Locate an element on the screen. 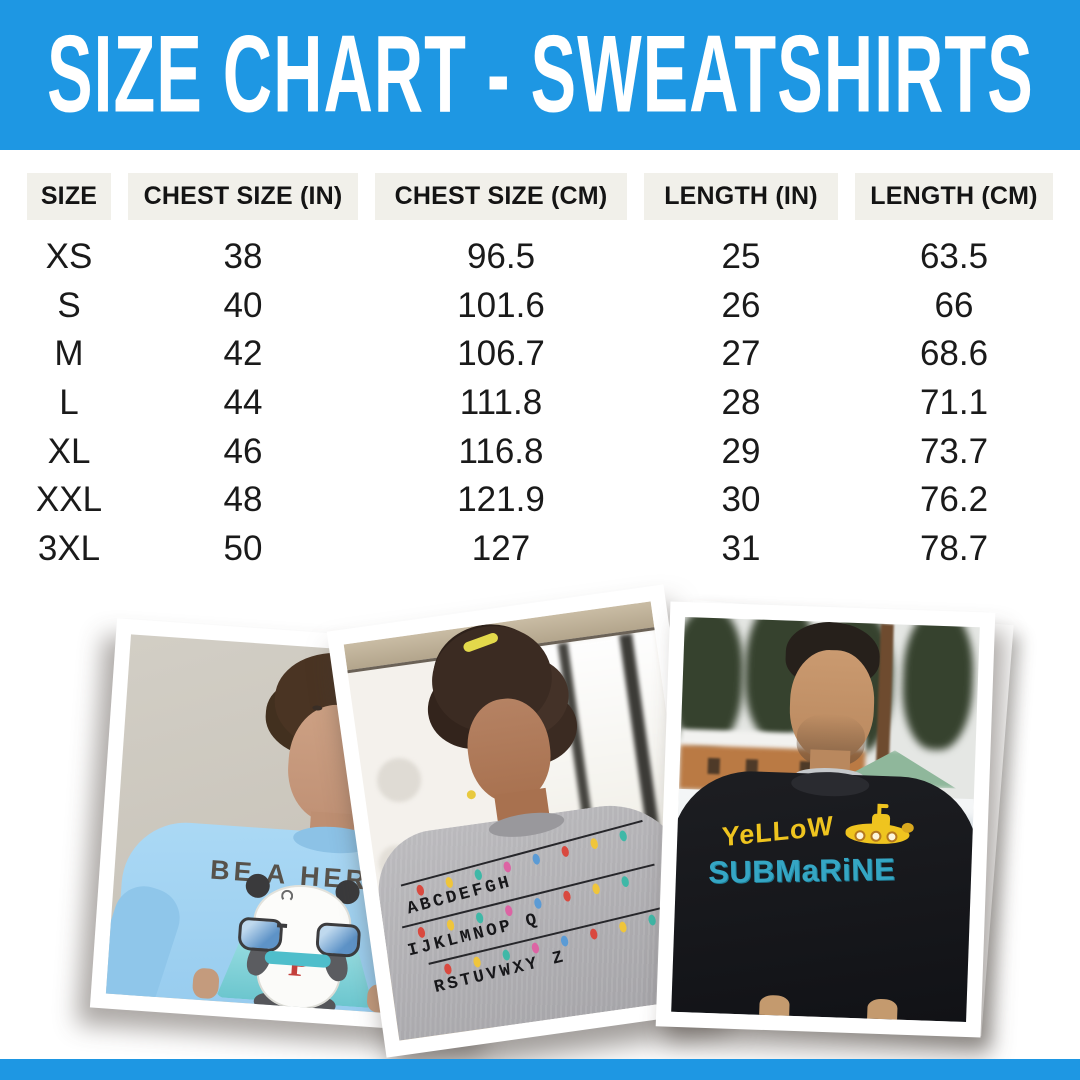 This screenshot has height=1080, width=1080. table-cell: 71.1 is located at coordinates (954, 403).